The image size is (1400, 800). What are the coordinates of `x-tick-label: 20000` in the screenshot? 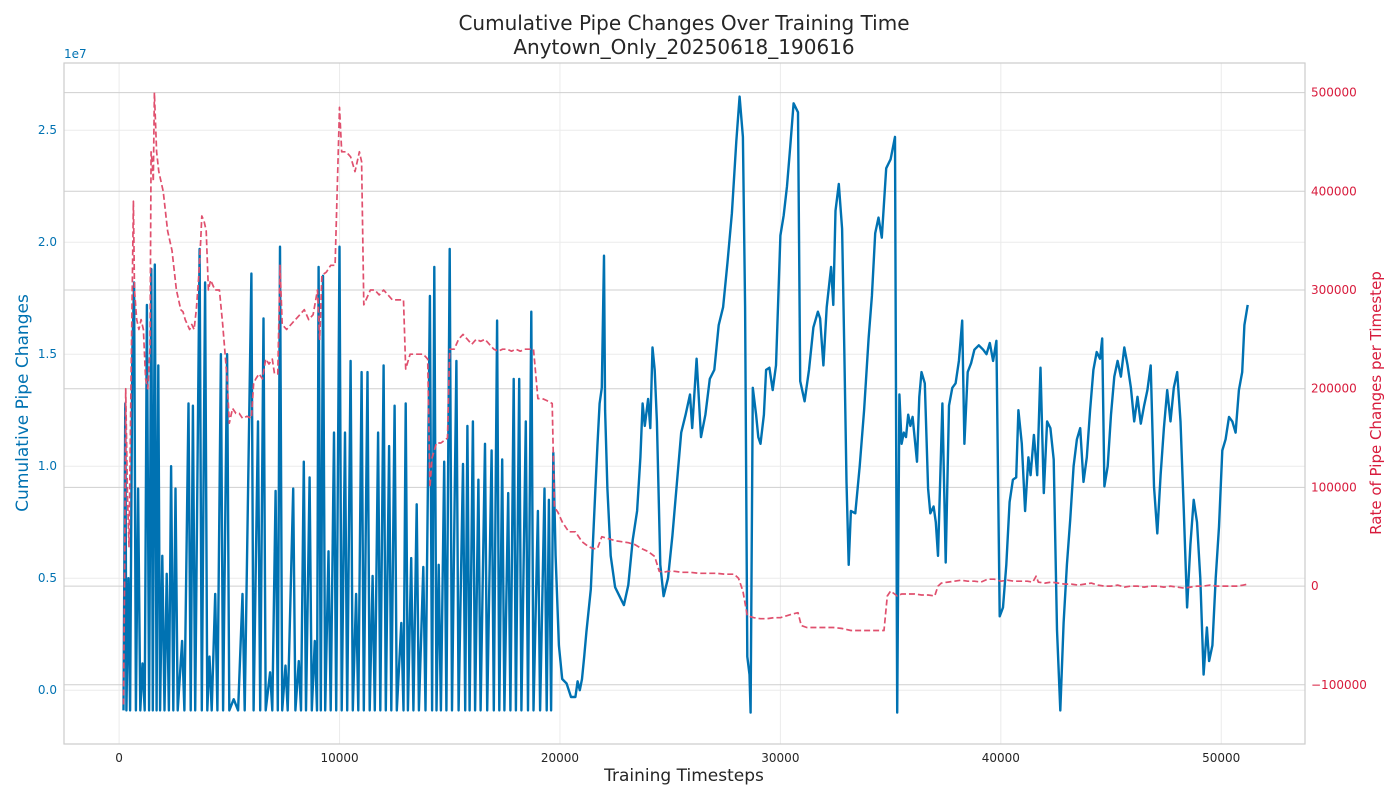 It's located at (560, 758).